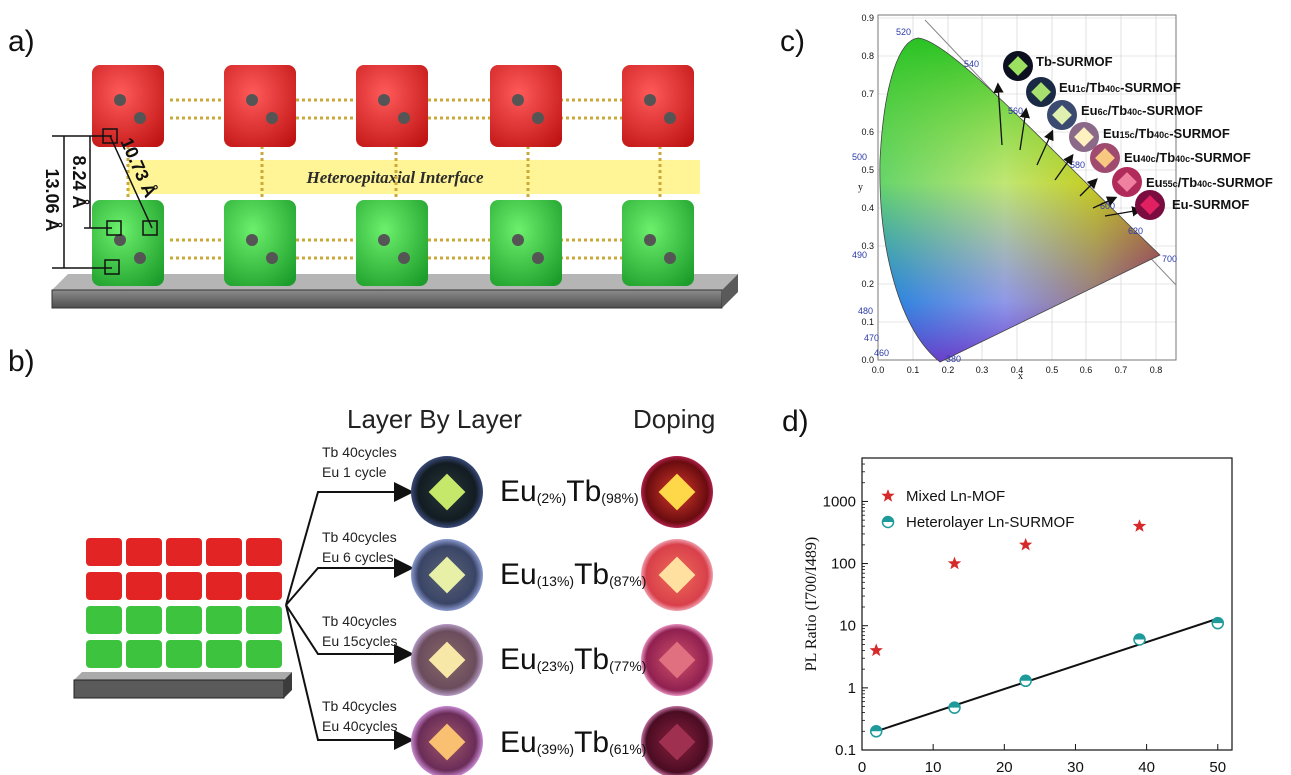 This screenshot has height=775, width=1291. I want to click on dim-outer-label: 13.06 Å, so click(52, 199).